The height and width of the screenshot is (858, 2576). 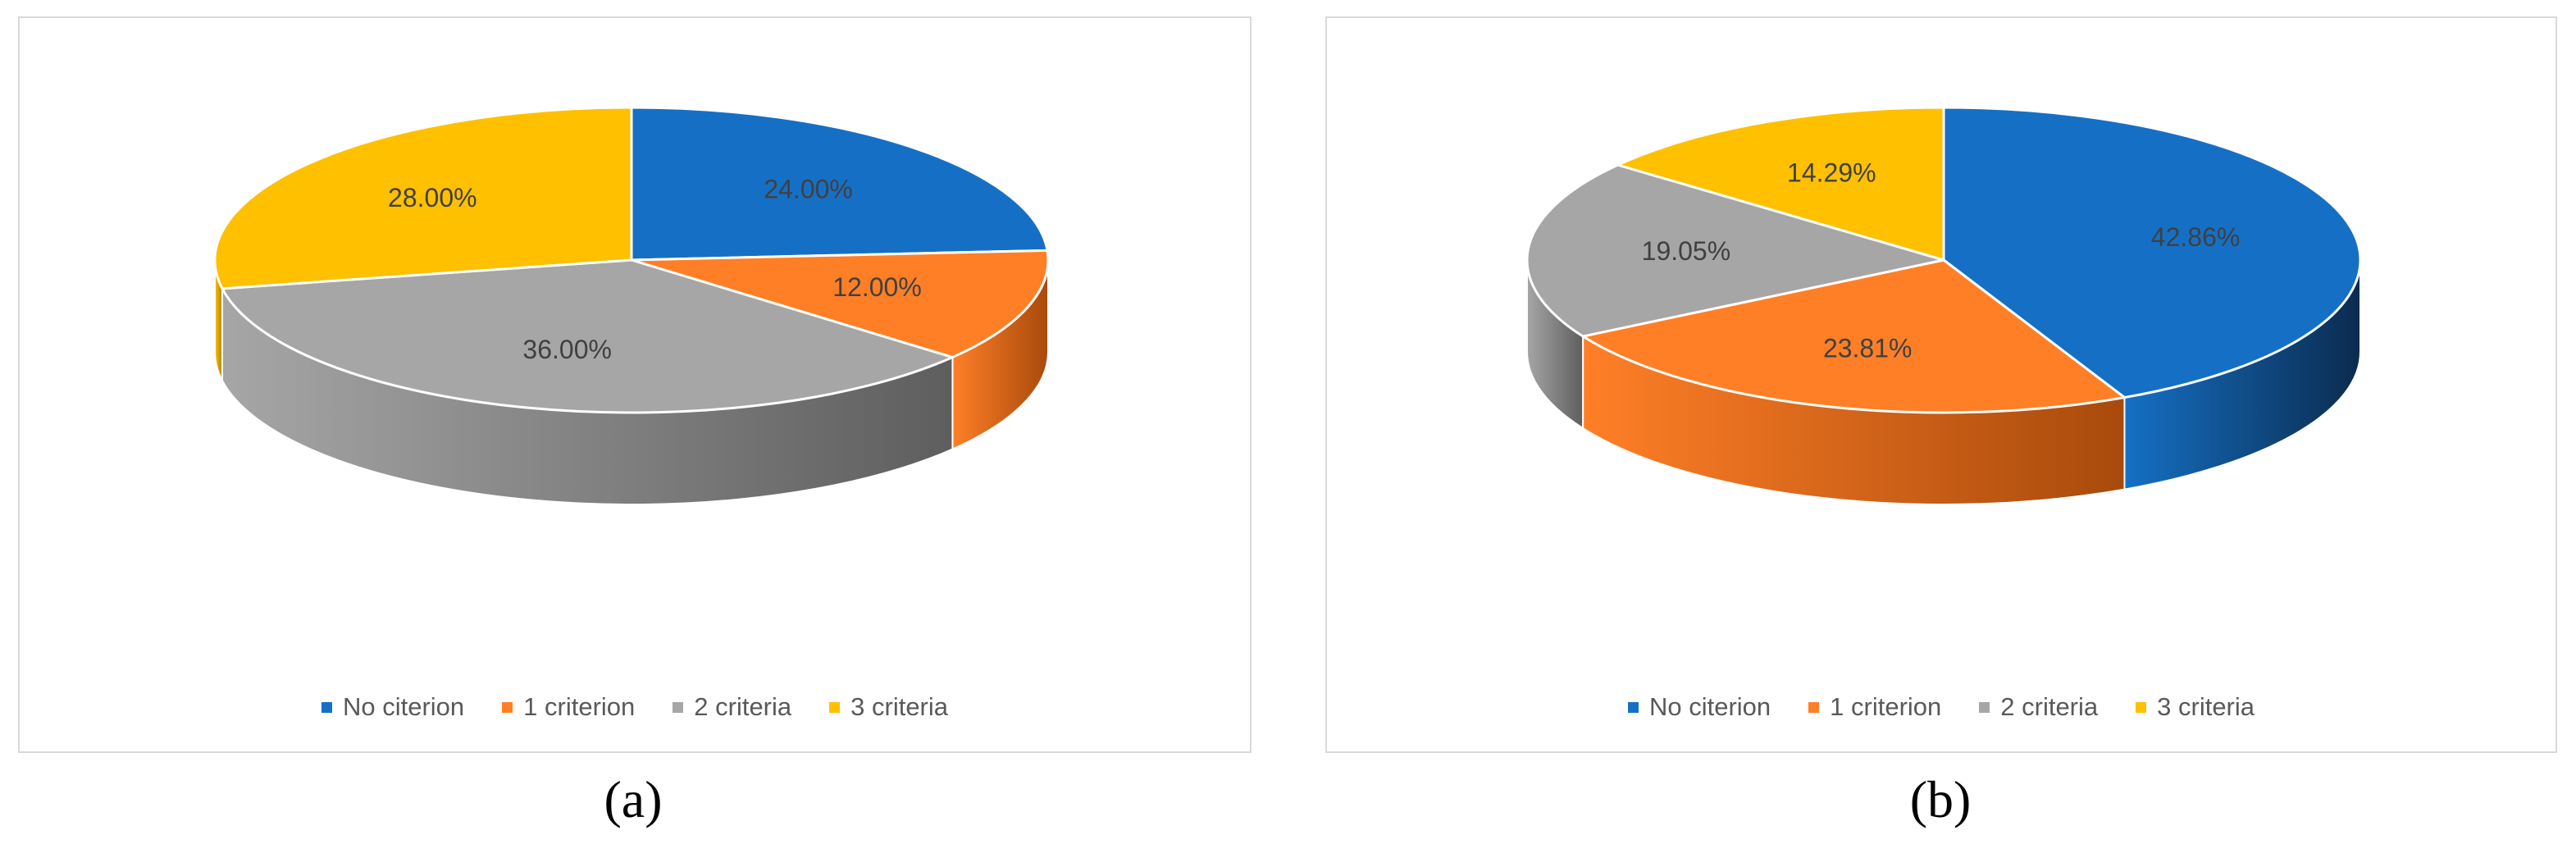 What do you see at coordinates (633, 799) in the screenshot?
I see `caption-a: (a)` at bounding box center [633, 799].